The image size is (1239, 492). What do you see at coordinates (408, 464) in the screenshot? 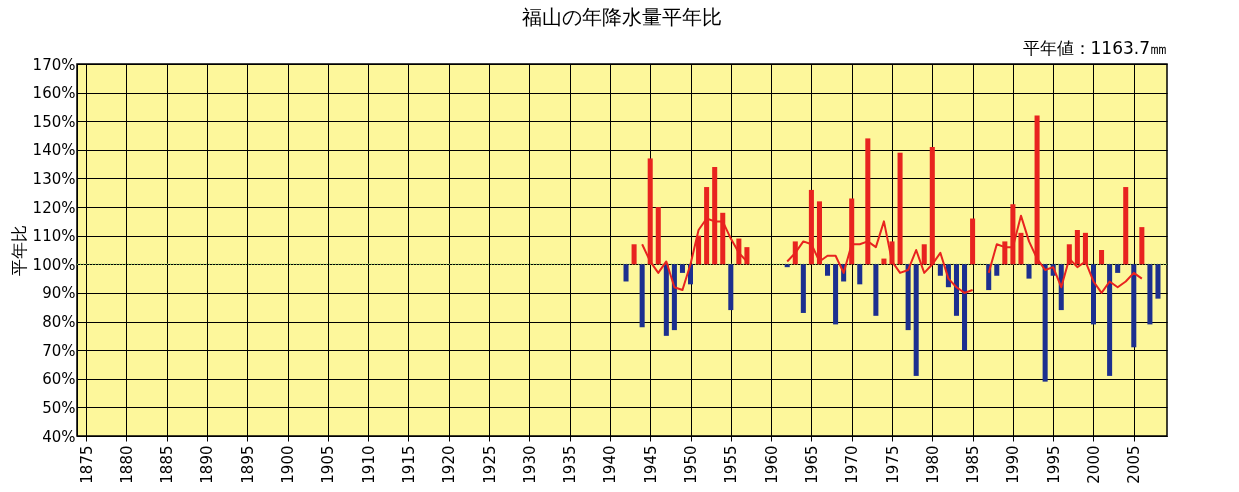
I see `x-tick-label: 1915` at bounding box center [408, 464].